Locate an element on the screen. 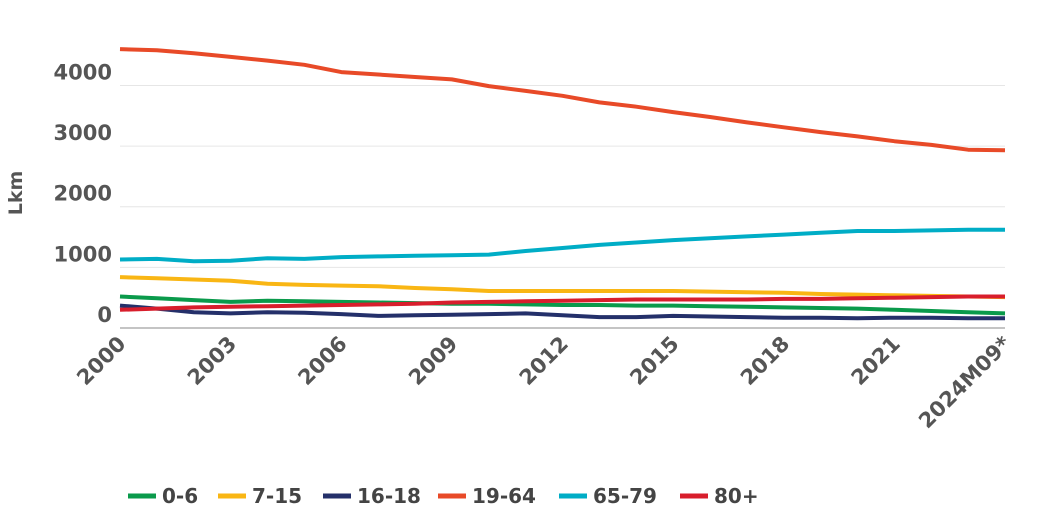  y-tick-label: 0 is located at coordinates (104, 315).